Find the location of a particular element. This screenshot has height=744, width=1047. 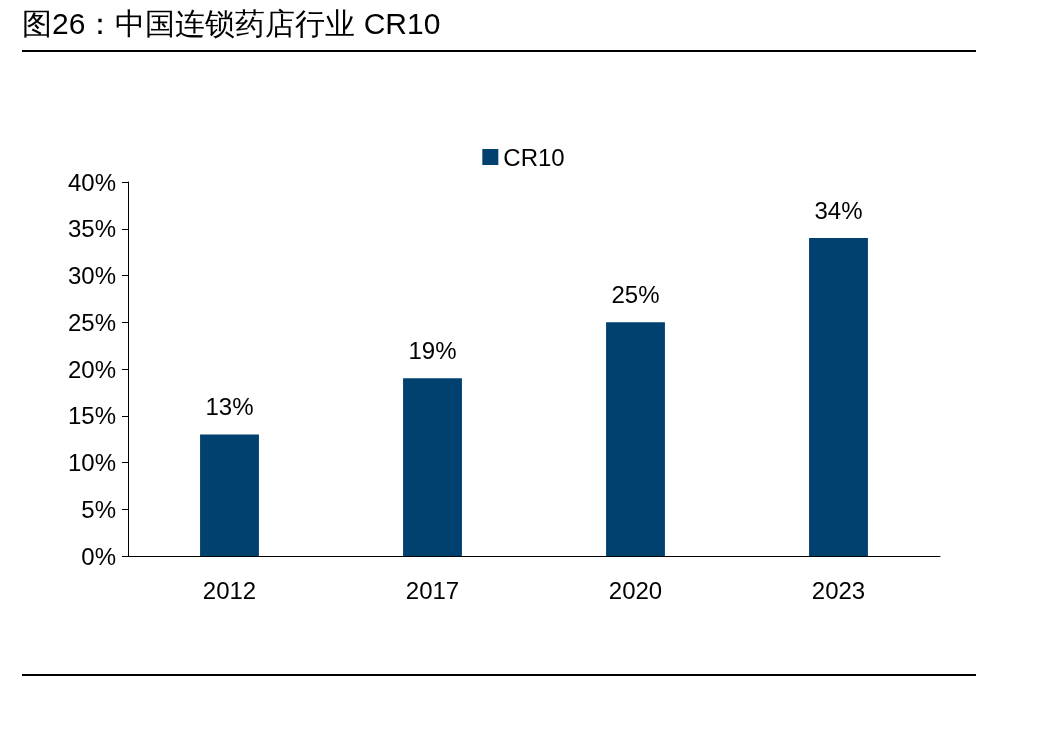

y-tick-label: 25% is located at coordinates (91, 322).